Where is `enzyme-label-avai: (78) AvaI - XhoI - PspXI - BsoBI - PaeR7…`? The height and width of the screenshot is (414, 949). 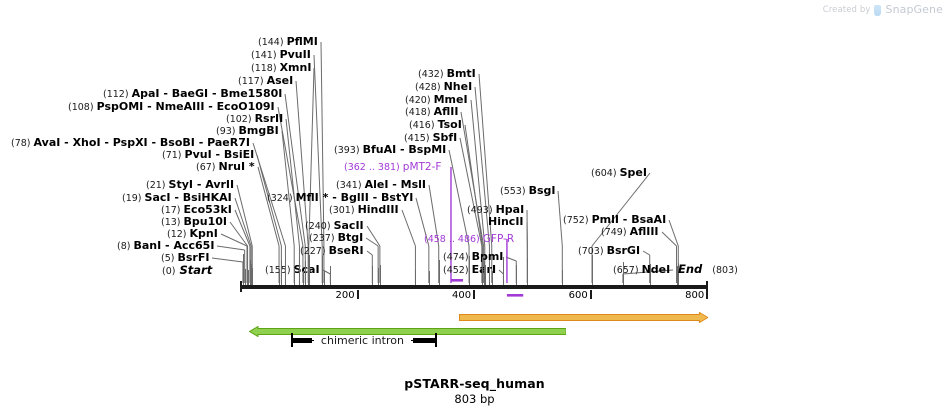
enzyme-label-avai: (78) AvaI - XhoI - PspXI - BsoBI - PaeR7… is located at coordinates (130, 143).